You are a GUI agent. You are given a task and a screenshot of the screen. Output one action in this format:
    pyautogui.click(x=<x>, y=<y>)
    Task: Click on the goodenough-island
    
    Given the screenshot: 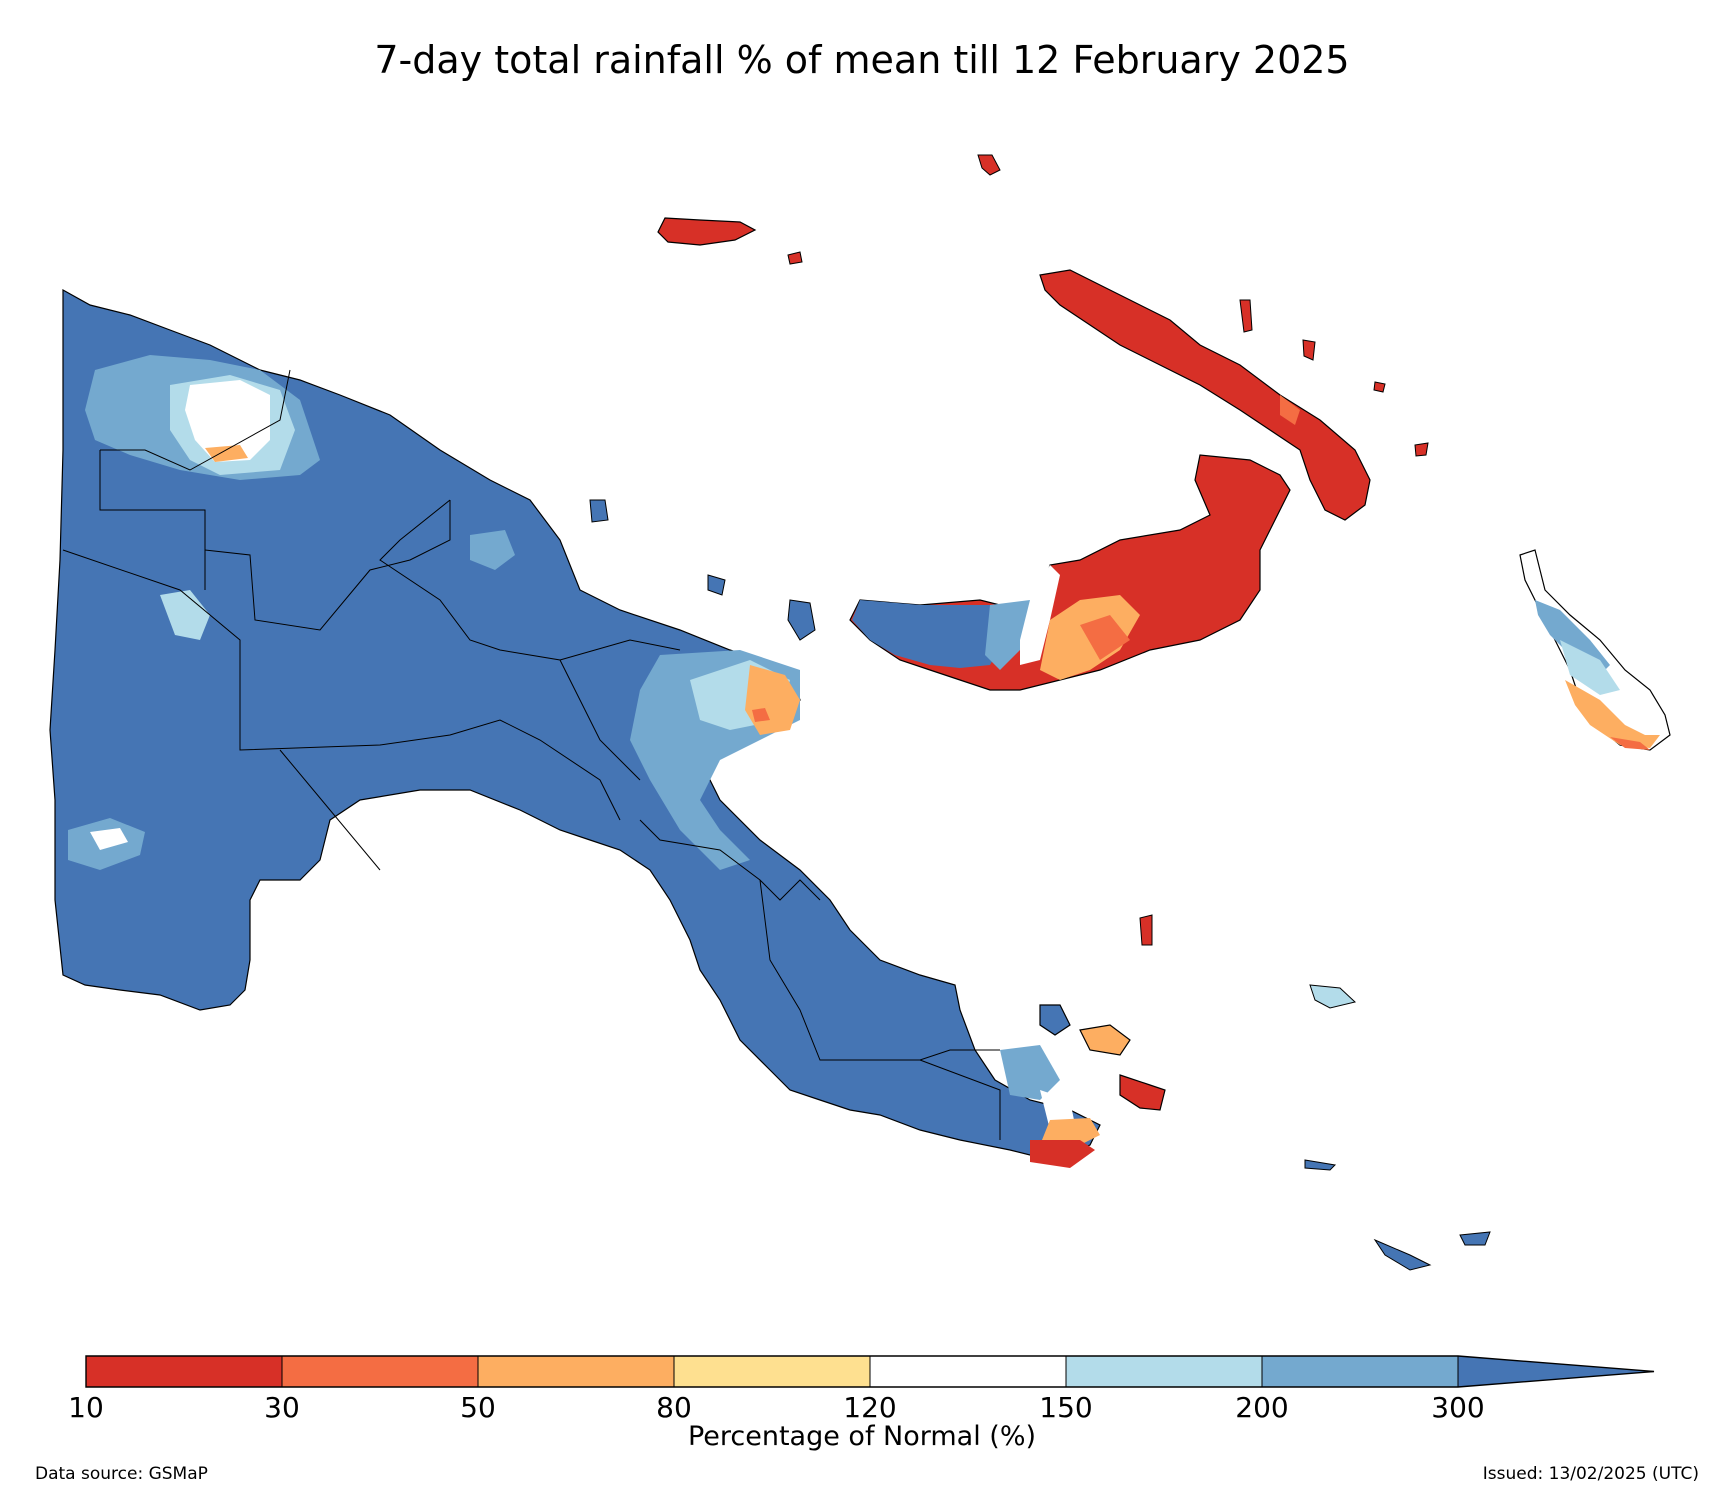 What is the action you would take?
    pyautogui.click(x=1055, y=1020)
    